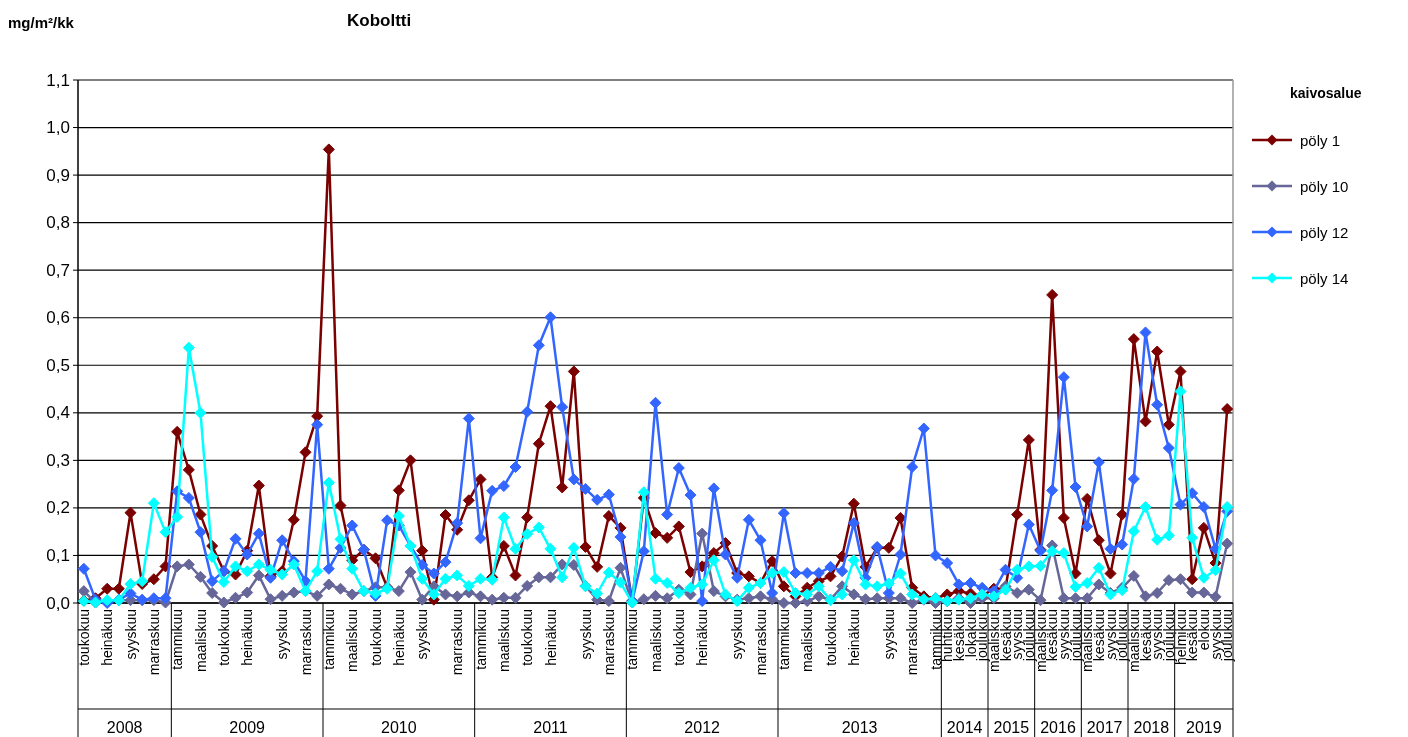 This screenshot has height=737, width=1408. I want to click on text: 2013, so click(859, 727).